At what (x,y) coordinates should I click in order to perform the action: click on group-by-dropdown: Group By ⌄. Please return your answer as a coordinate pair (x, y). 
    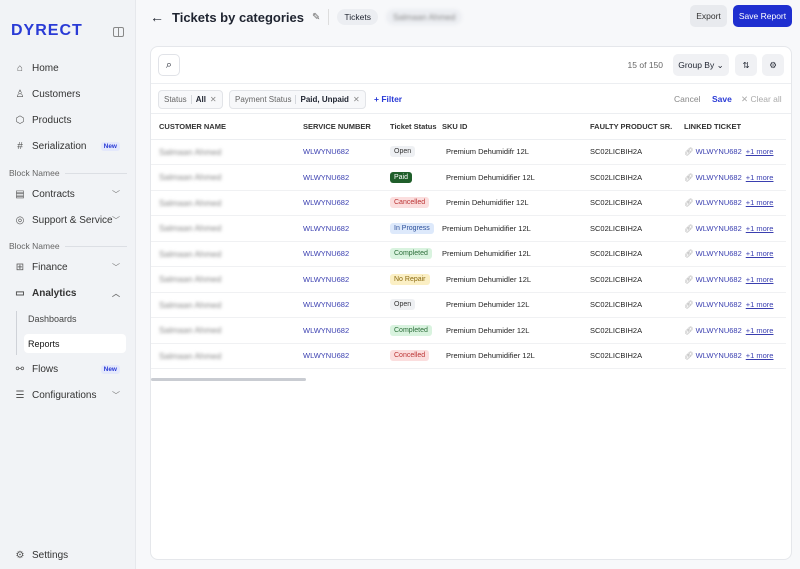
    Looking at the image, I should click on (701, 65).